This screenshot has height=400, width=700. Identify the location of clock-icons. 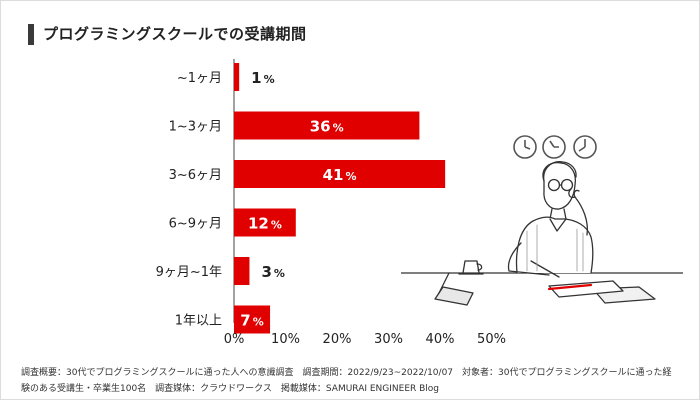
(555, 147).